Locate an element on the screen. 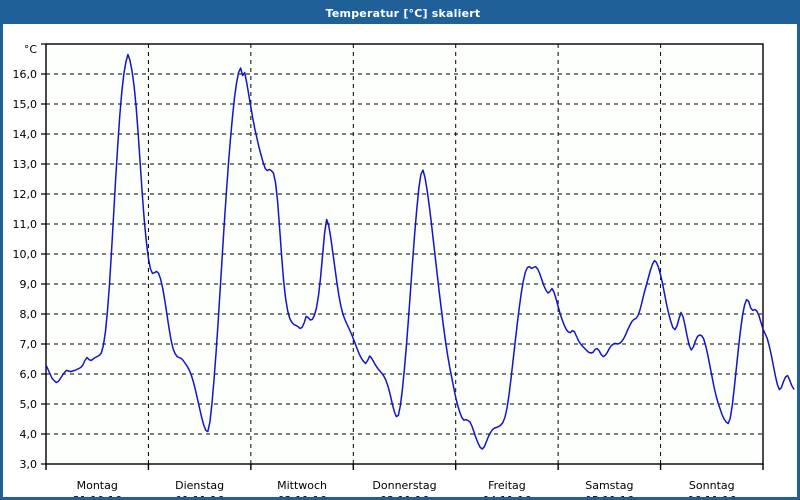 The height and width of the screenshot is (500, 800). x-axis-date: 02.11.16 is located at coordinates (302, 497).